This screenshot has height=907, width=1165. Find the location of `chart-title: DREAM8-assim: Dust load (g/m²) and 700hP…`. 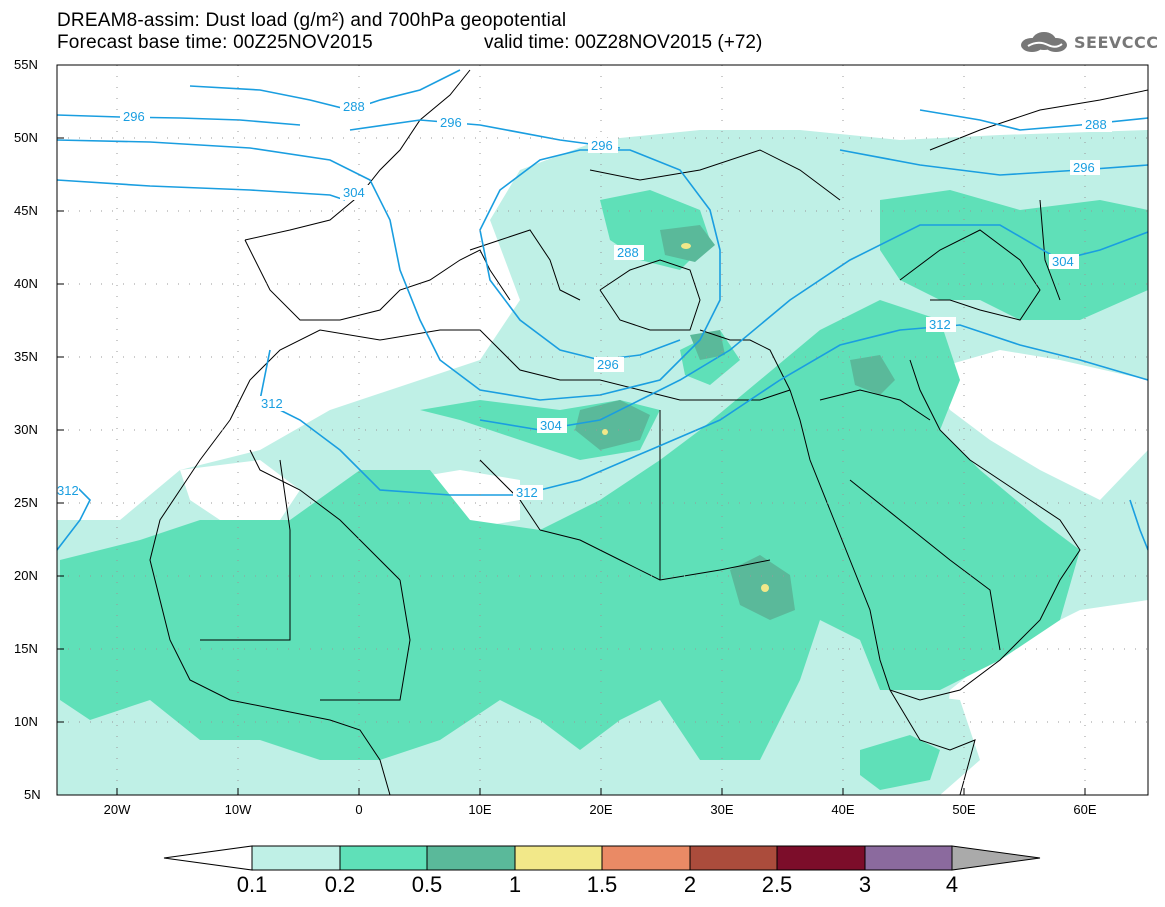

chart-title: DREAM8-assim: Dust load (g/m²) and 700hP… is located at coordinates (312, 20).